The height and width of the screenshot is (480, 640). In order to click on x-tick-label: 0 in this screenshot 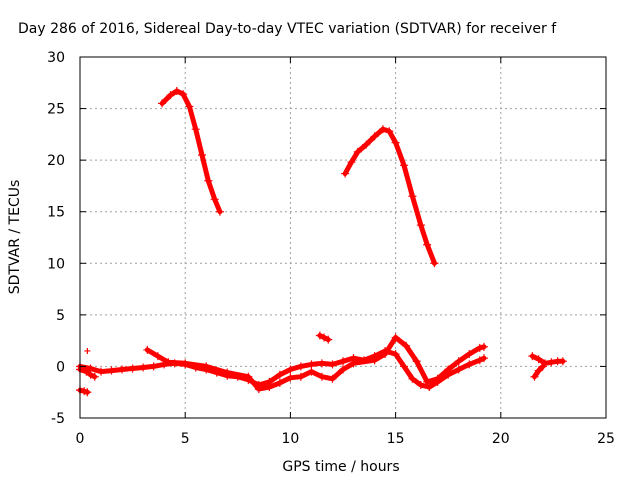, I will do `click(80, 439)`.